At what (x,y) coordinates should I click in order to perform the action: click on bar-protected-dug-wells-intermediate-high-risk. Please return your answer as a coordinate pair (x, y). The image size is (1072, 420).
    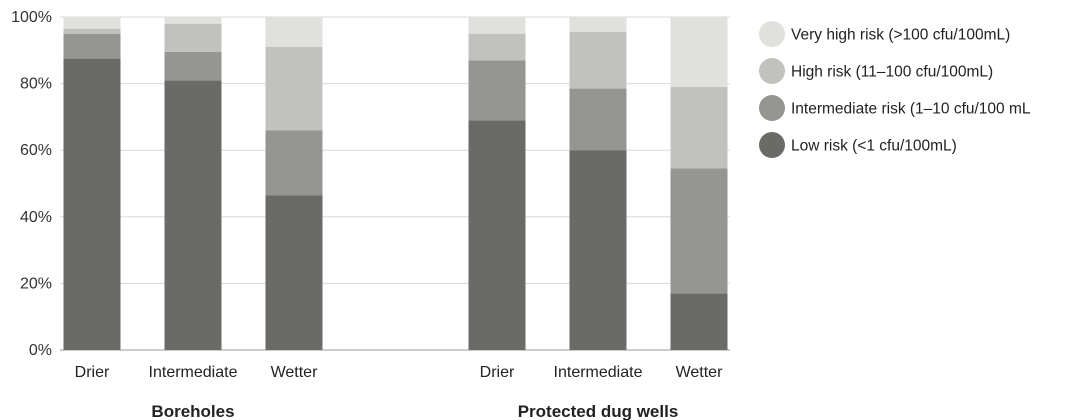
    Looking at the image, I should click on (598, 60).